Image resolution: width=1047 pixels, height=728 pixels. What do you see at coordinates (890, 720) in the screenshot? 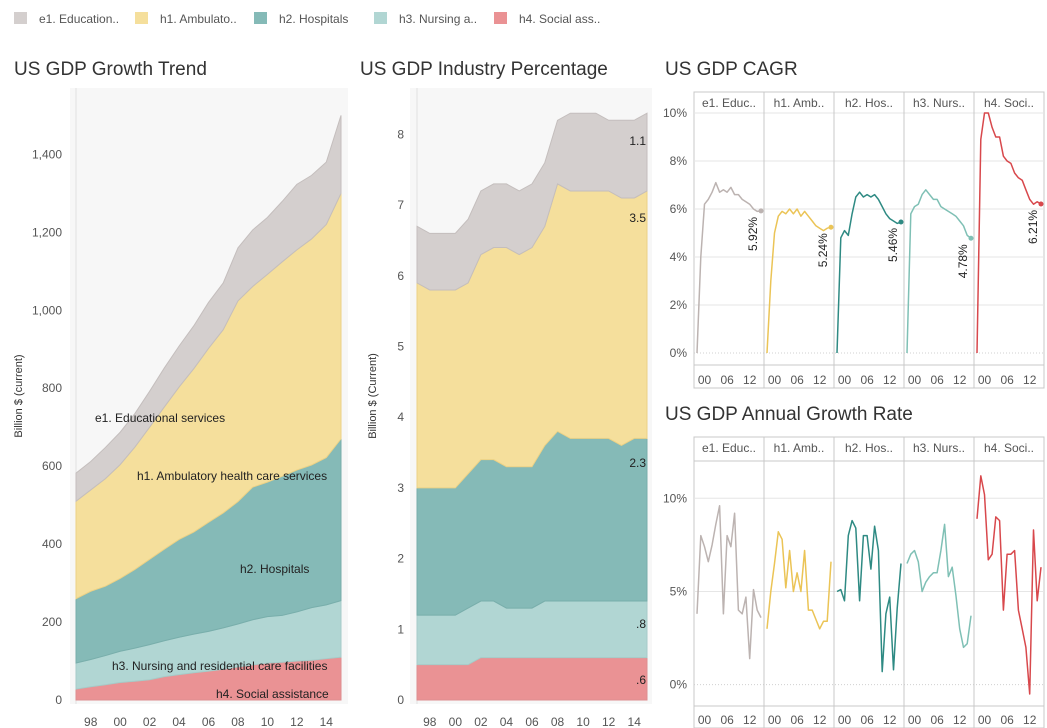
I see `annual-x-tick-3-12: 12` at bounding box center [890, 720].